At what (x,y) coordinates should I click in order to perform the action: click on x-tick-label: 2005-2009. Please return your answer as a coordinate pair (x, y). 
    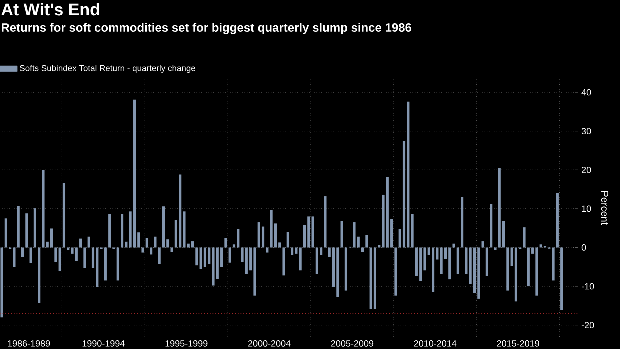
    Looking at the image, I should click on (352, 343).